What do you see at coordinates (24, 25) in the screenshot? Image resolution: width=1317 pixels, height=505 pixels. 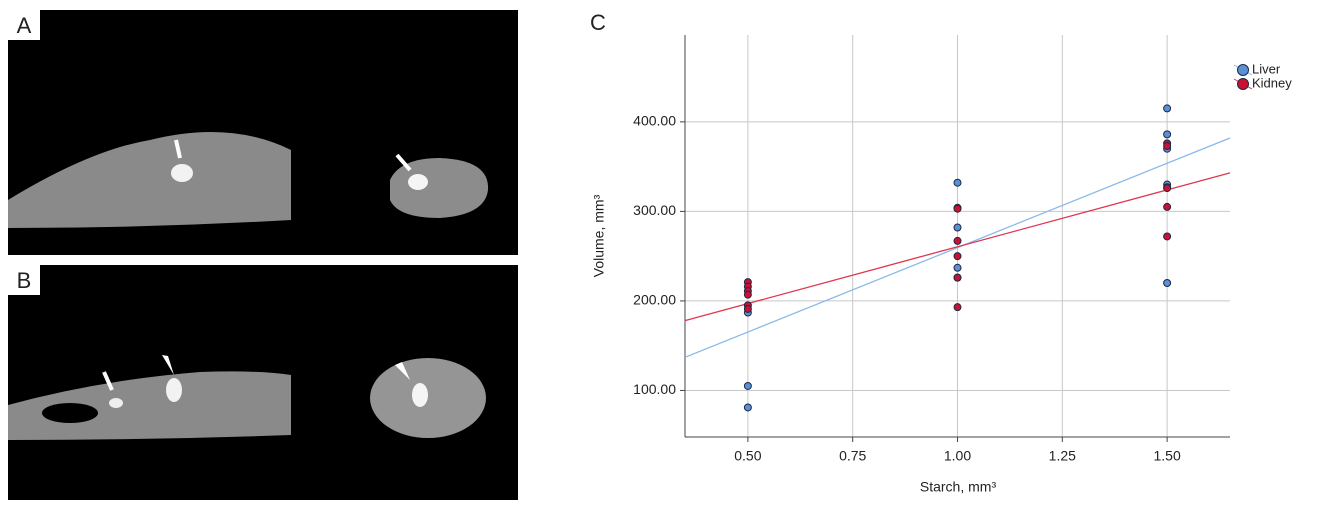 I see `panel-label: A` at bounding box center [24, 25].